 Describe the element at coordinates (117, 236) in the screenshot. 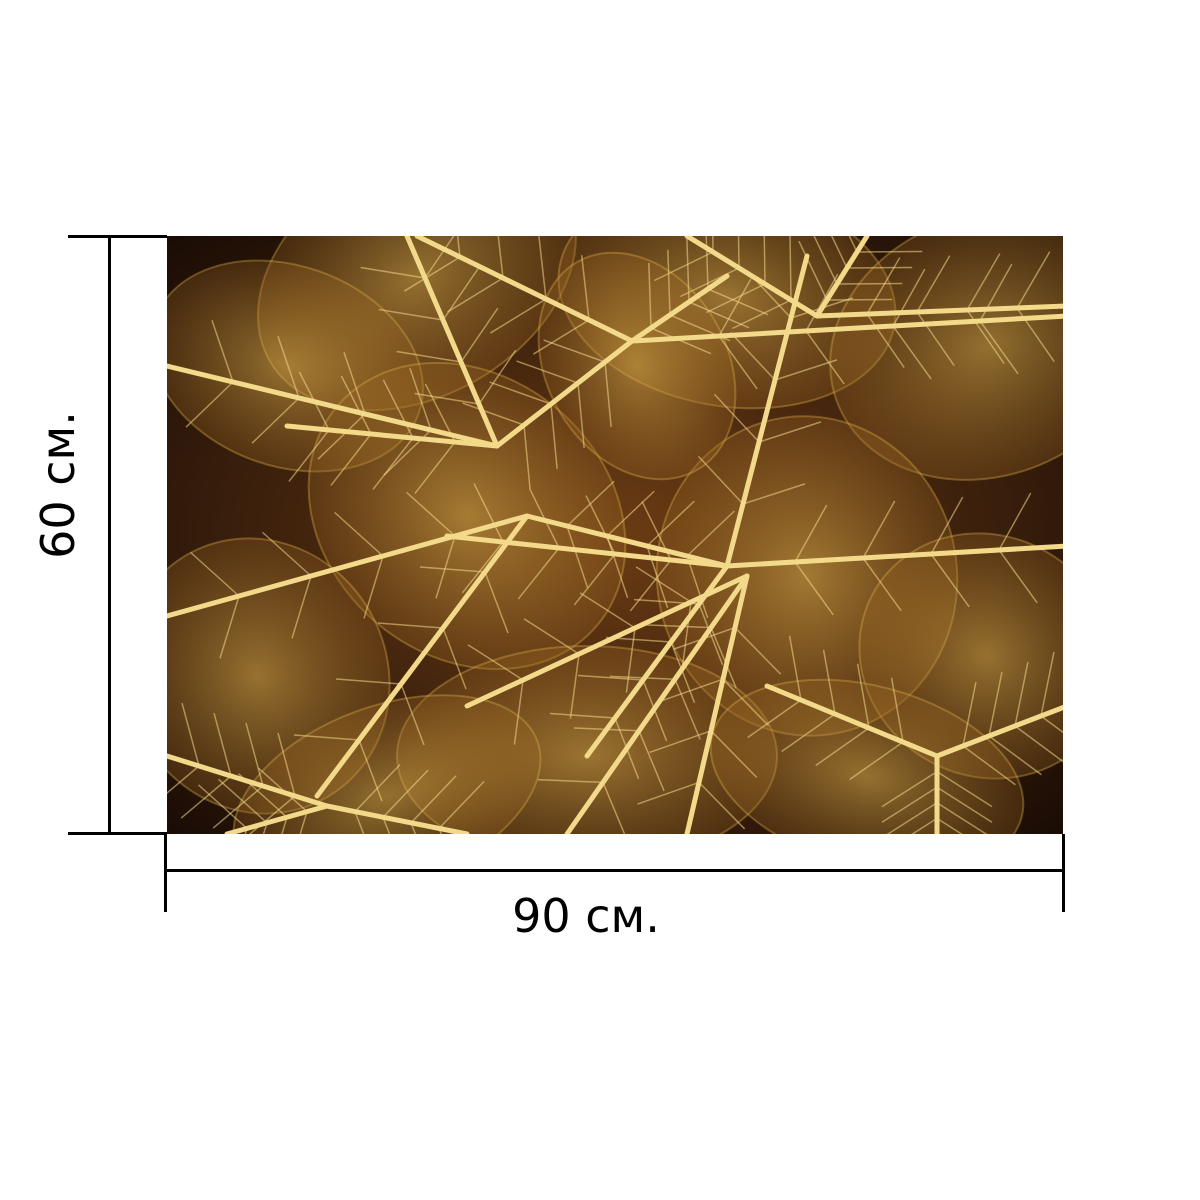

I see `height-top-tick` at that location.